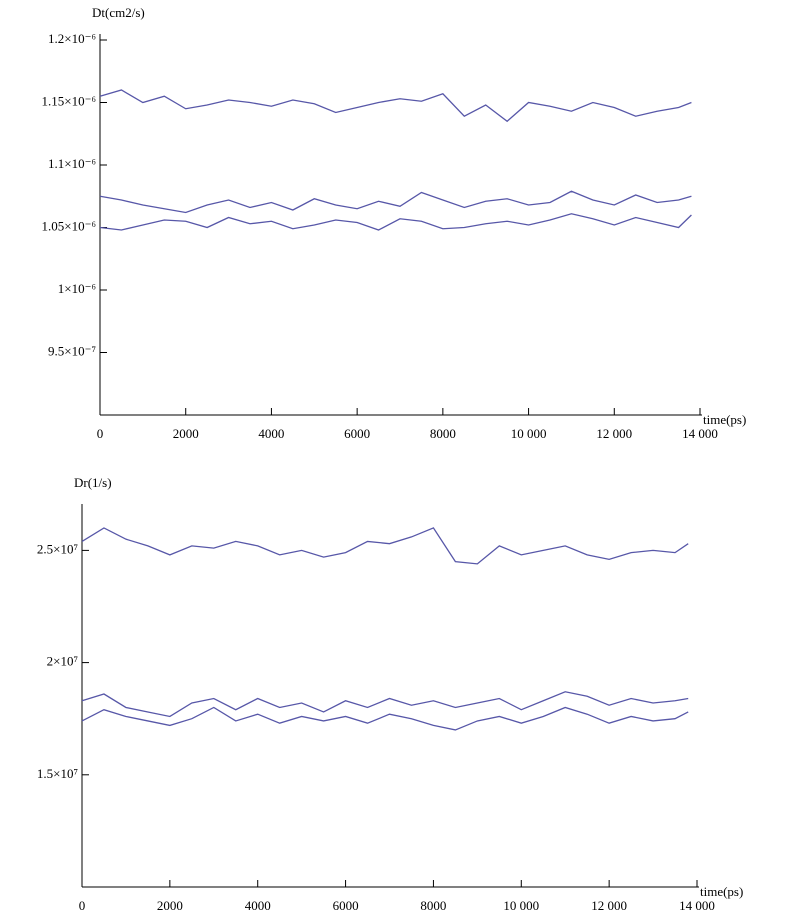  Describe the element at coordinates (72, 350) in the screenshot. I see `y-tick-label: 9.5×10⁻⁷` at that location.